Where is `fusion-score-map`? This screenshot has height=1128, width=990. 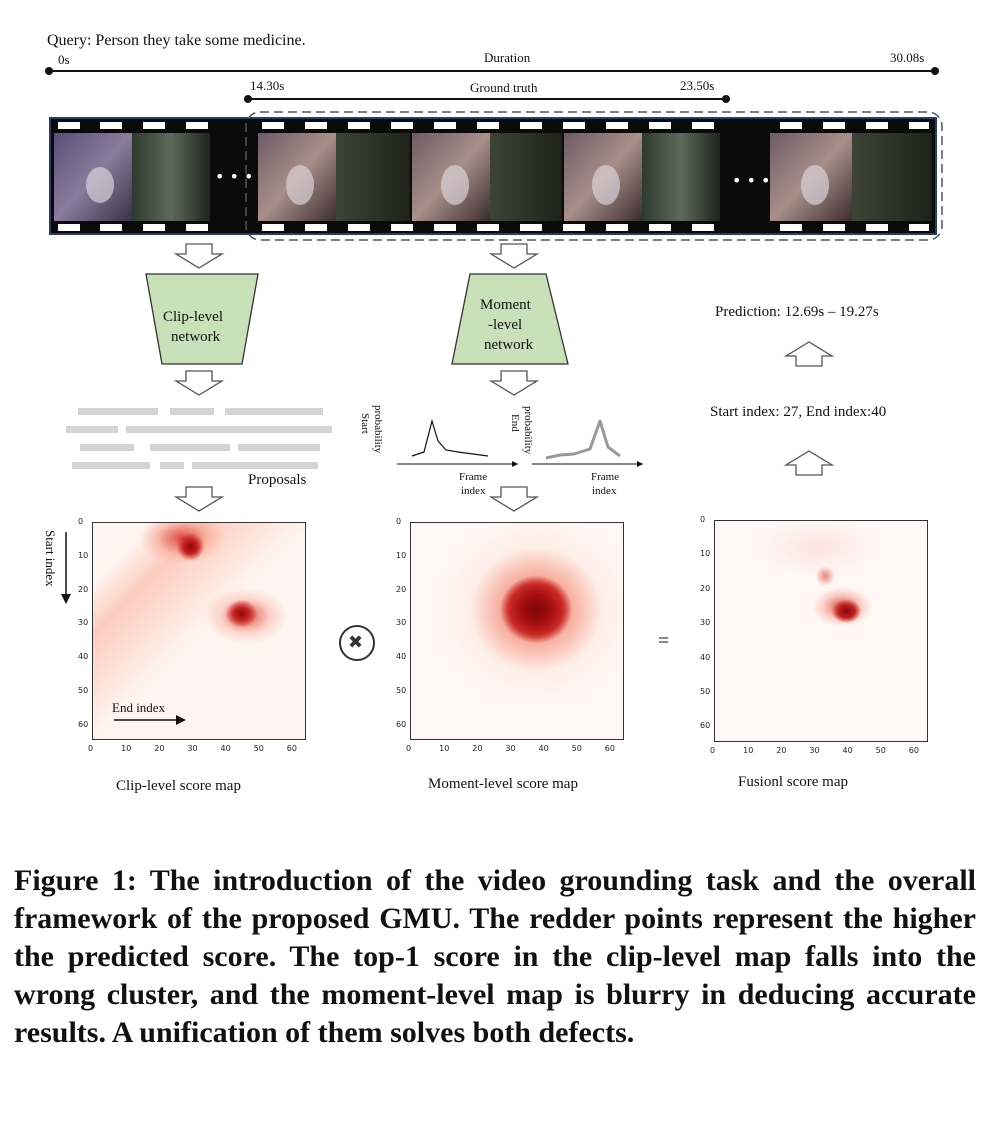
fusion-score-map is located at coordinates (821, 631).